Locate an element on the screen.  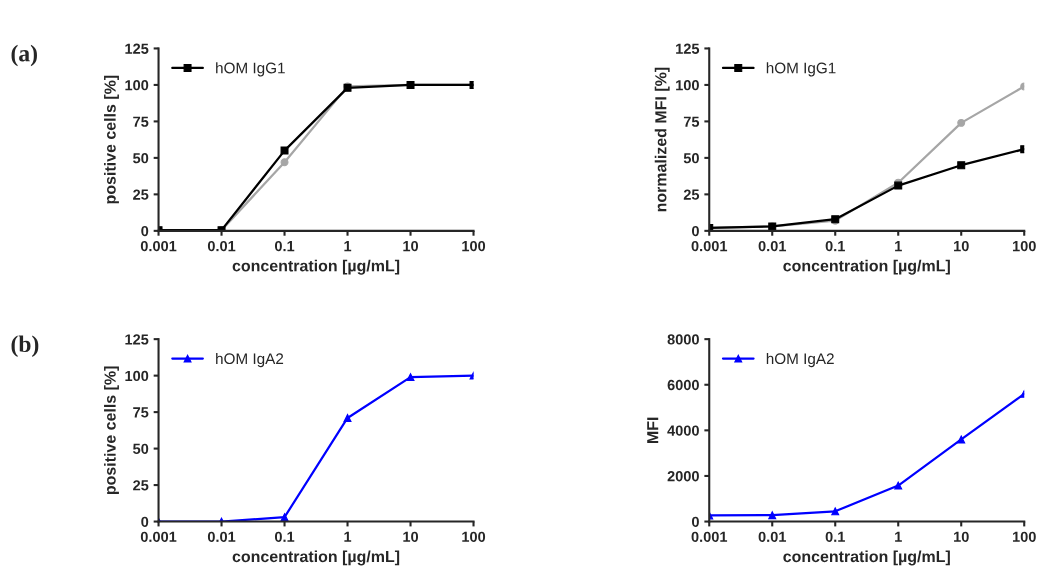
y-tick-label: 4000 is located at coordinates (683, 430).